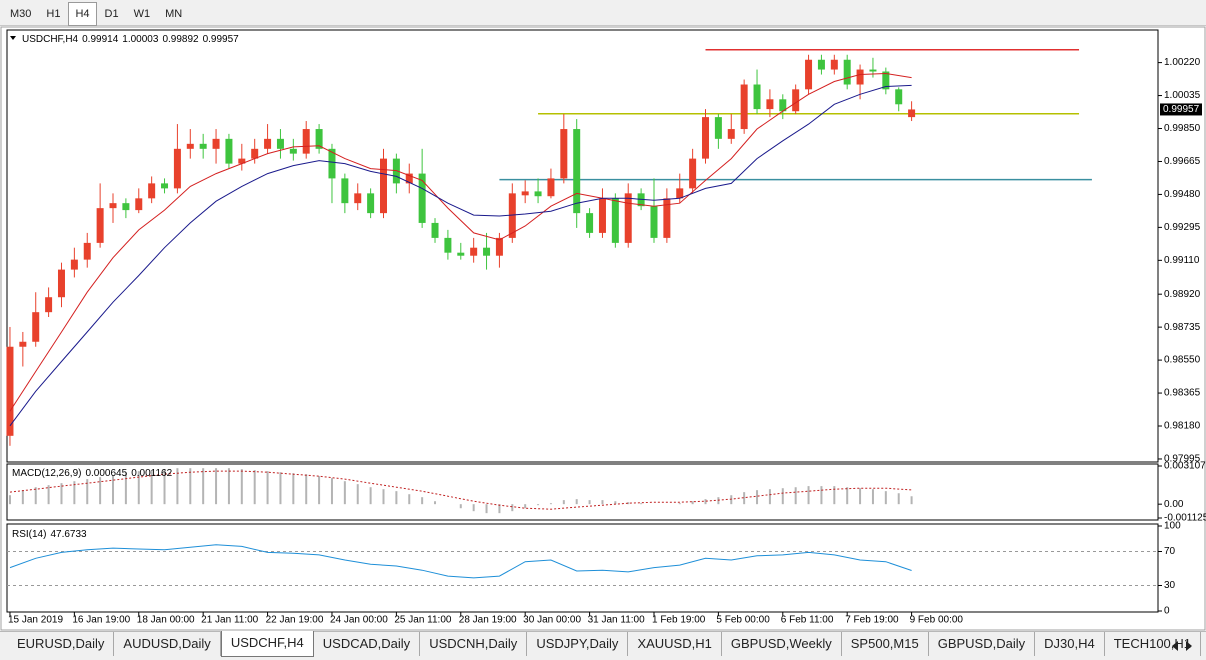  Describe the element at coordinates (174, 14) in the screenshot. I see `timeframe-button: MN` at that location.